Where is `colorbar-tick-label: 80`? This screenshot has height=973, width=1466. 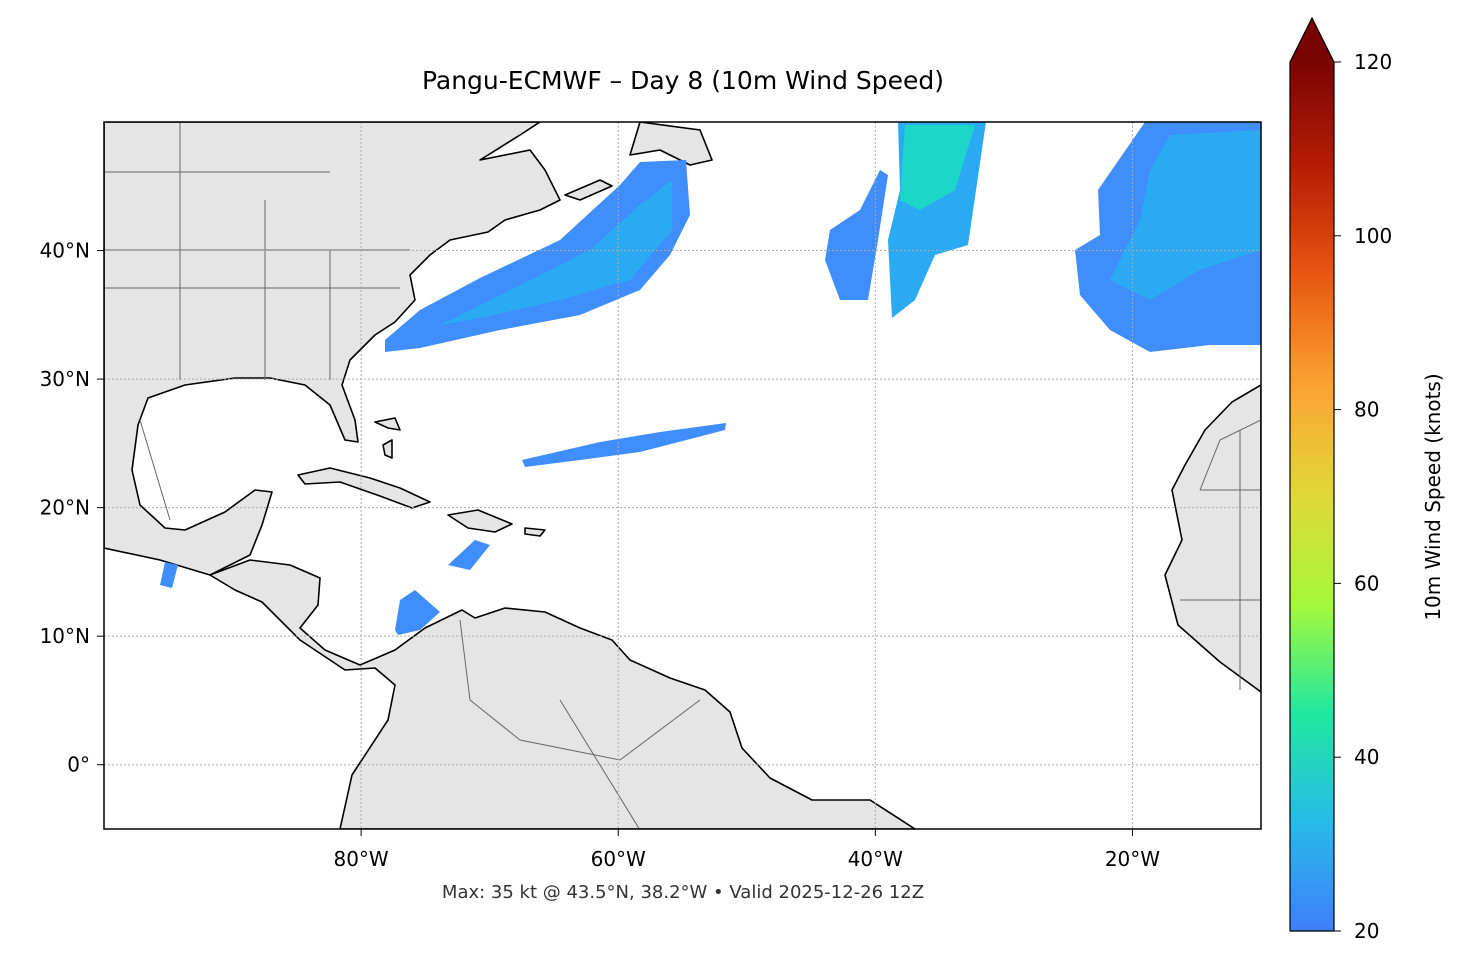
colorbar-tick-label: 80 is located at coordinates (1366, 410).